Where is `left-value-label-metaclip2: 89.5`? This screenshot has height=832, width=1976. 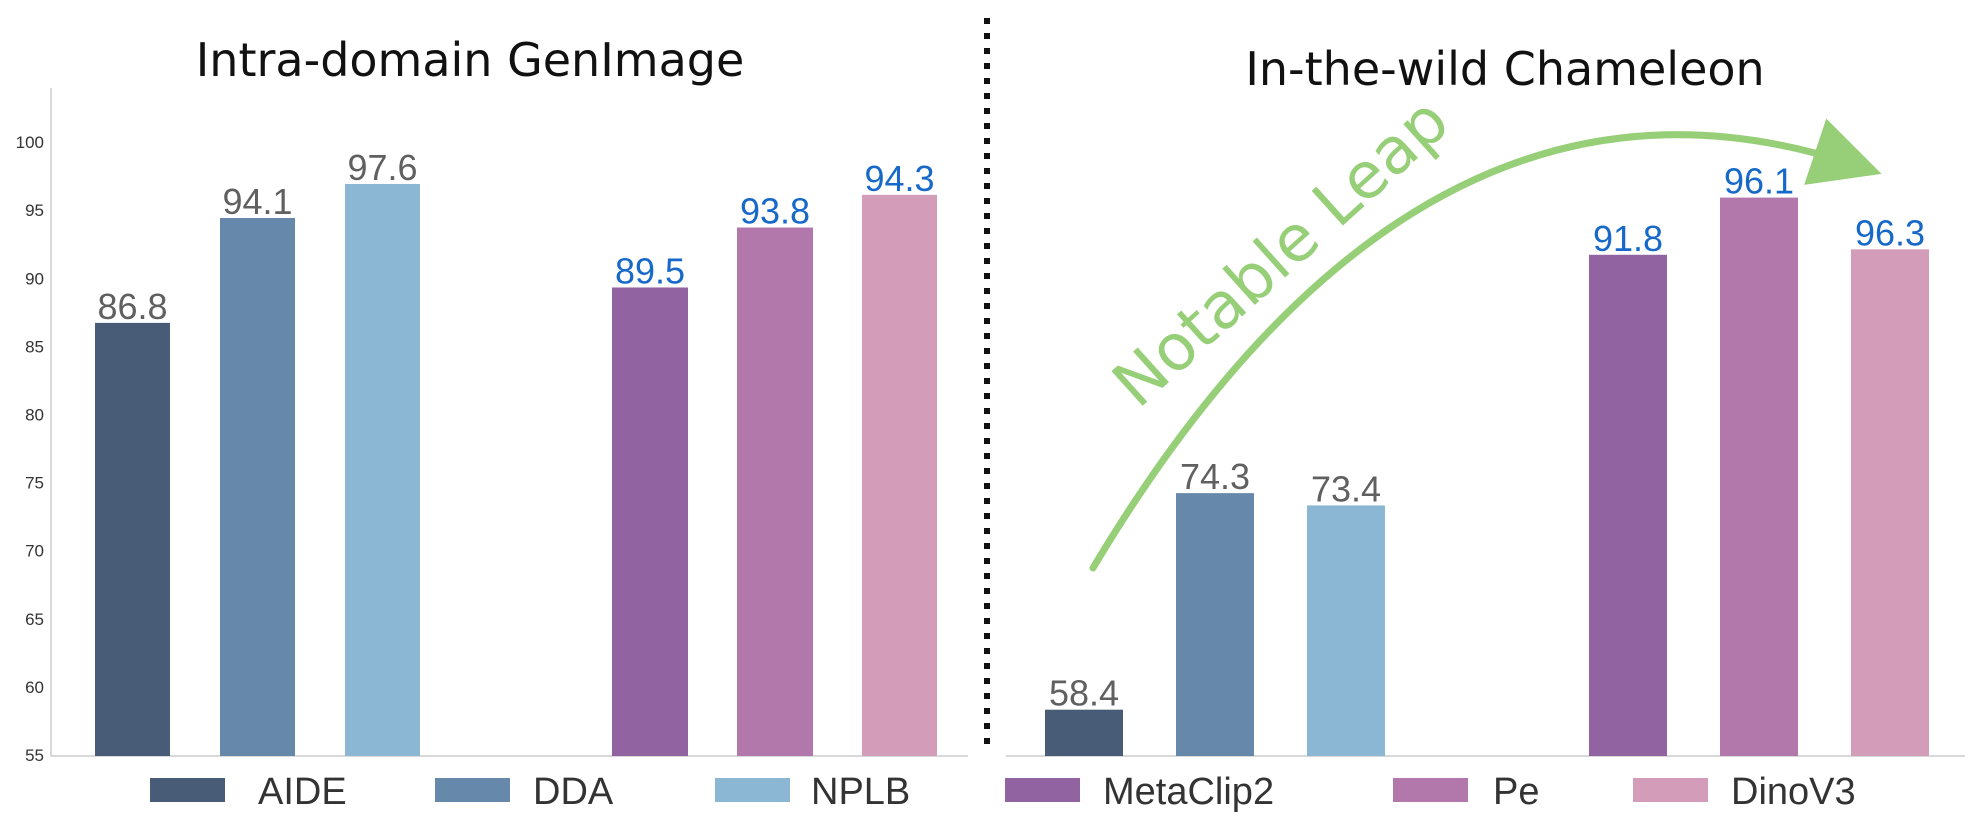 left-value-label-metaclip2: 89.5 is located at coordinates (650, 270).